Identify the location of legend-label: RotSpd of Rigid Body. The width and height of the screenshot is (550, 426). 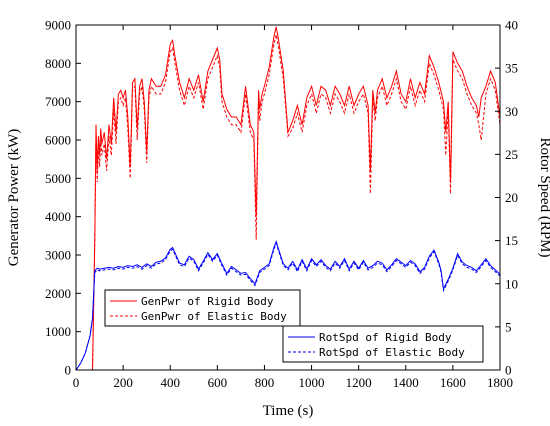
(385, 337).